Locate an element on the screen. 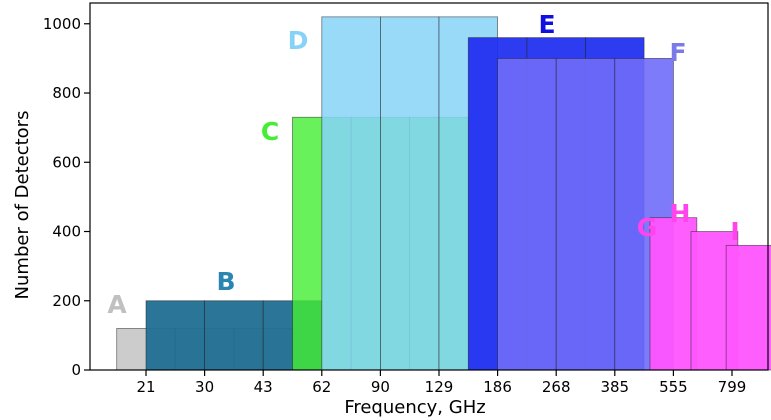  y-tick-label-1: 200 is located at coordinates (66, 301).